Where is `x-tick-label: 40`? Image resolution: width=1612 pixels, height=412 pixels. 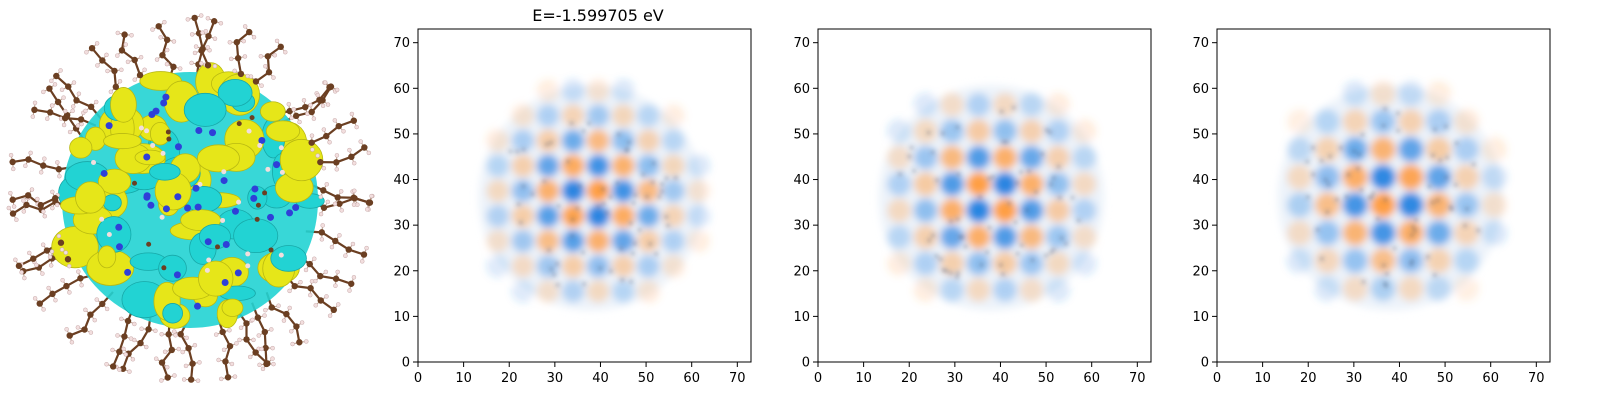
x-tick-label: 40 is located at coordinates (1399, 378).